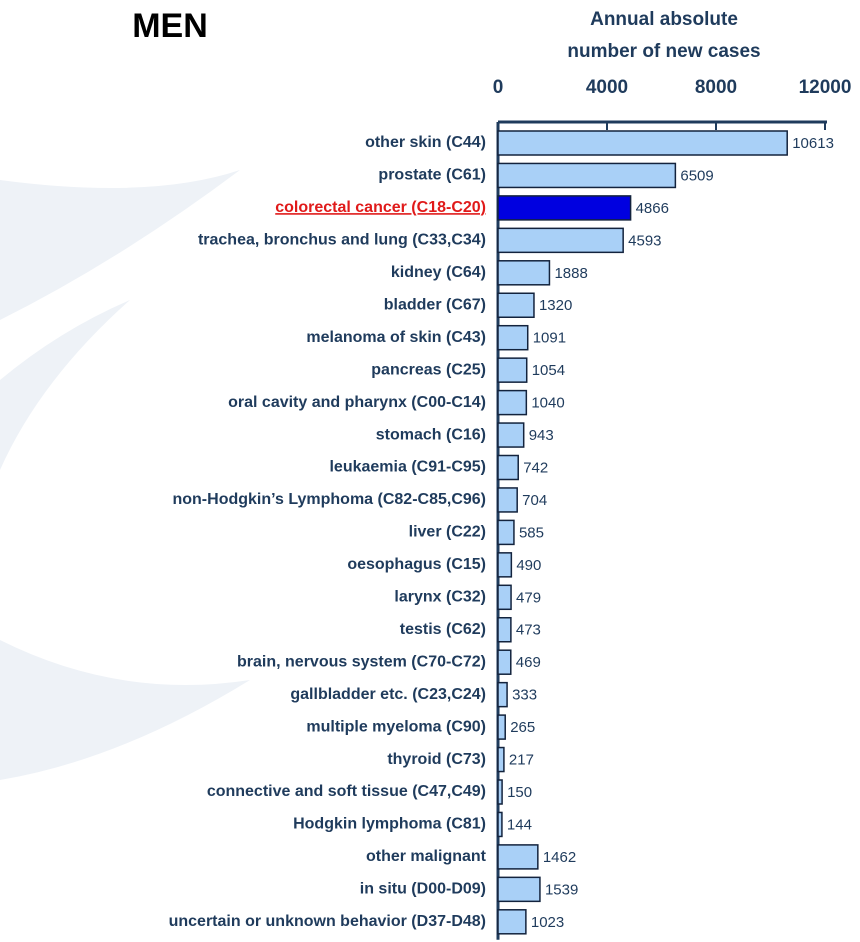 This screenshot has height=942, width=860. What do you see at coordinates (535, 467) in the screenshot?
I see `value-label: 742` at bounding box center [535, 467].